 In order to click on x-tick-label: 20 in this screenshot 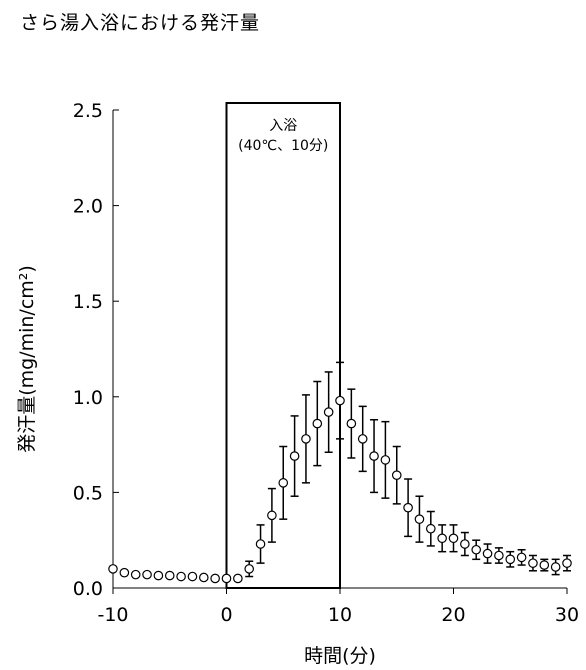, I will do `click(453, 615)`.